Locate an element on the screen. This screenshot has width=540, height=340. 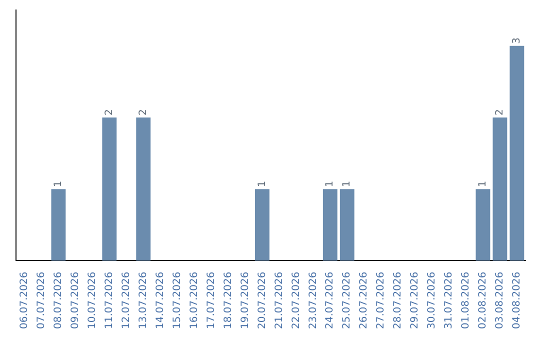
x-tick-label: 04.08.2026 is located at coordinates (517, 301).